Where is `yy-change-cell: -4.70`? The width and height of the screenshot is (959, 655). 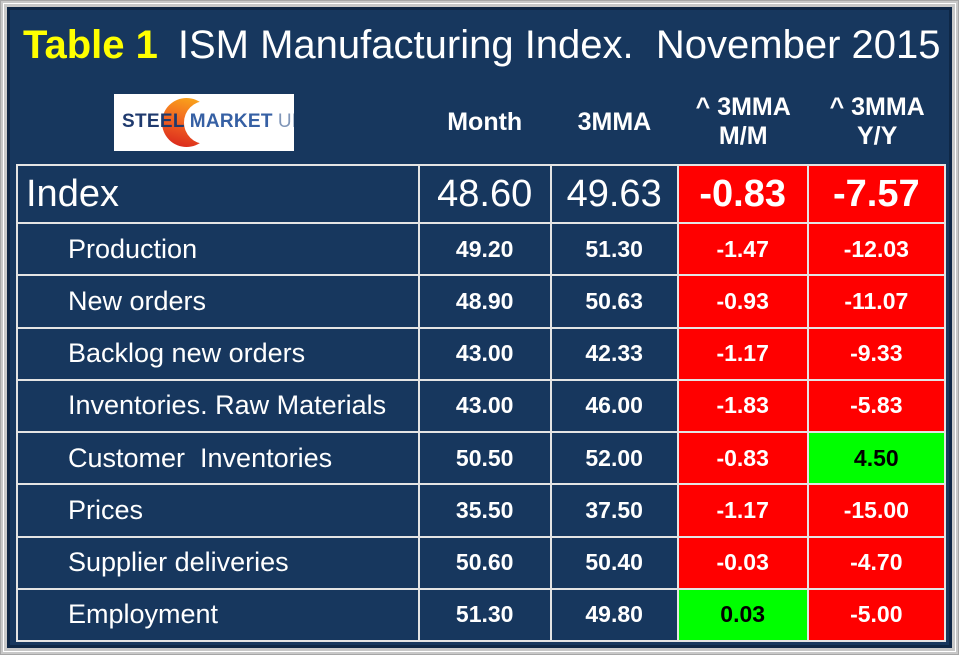 yy-change-cell: -4.70 is located at coordinates (876, 562).